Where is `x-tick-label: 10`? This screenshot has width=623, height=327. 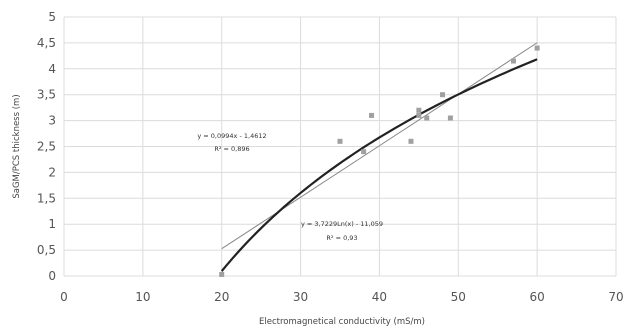 x-tick-label: 10 is located at coordinates (142, 297).